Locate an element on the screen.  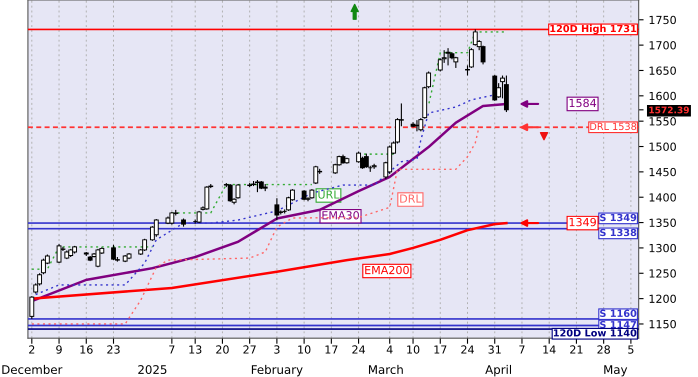
y-tick-label: 1300 is located at coordinates (663, 248).